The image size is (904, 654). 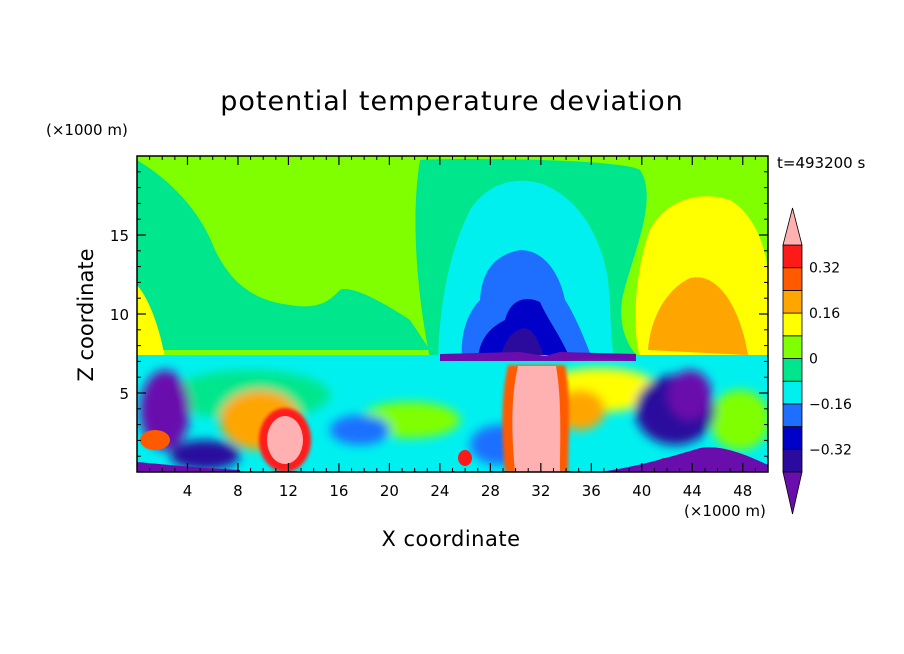 I want to click on colorbar-tick-label: 0.16, so click(x=824, y=314).